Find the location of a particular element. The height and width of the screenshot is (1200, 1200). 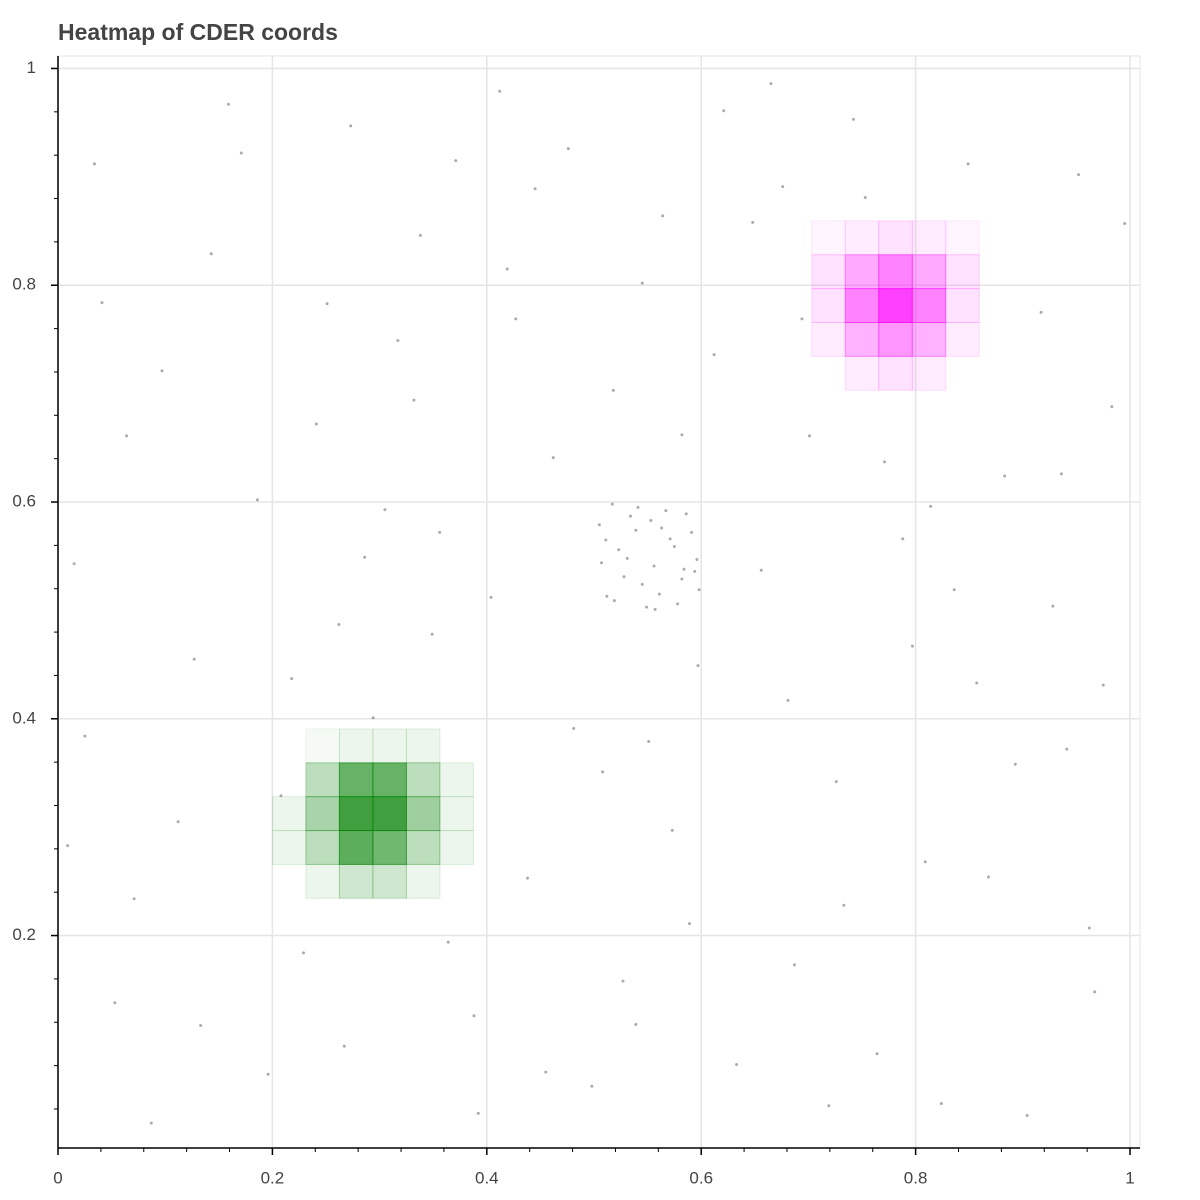

x-tick-label: 1 is located at coordinates (1129, 1177).